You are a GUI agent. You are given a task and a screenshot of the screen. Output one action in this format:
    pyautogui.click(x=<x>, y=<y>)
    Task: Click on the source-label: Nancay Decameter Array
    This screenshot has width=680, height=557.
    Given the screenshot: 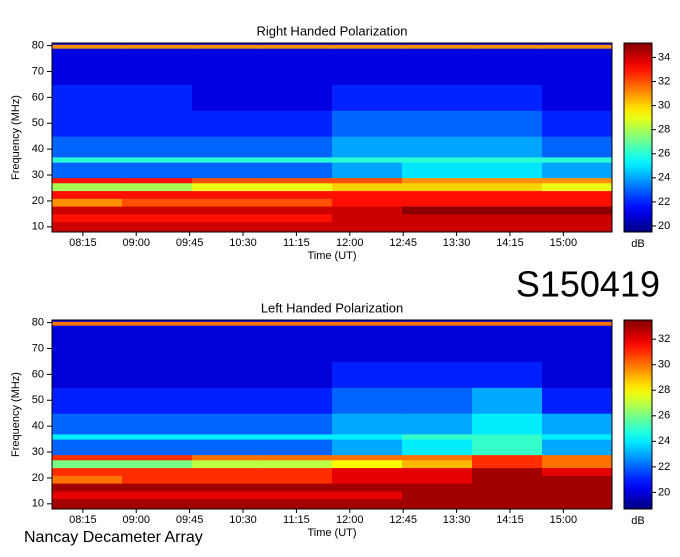 What is the action you would take?
    pyautogui.click(x=113, y=537)
    